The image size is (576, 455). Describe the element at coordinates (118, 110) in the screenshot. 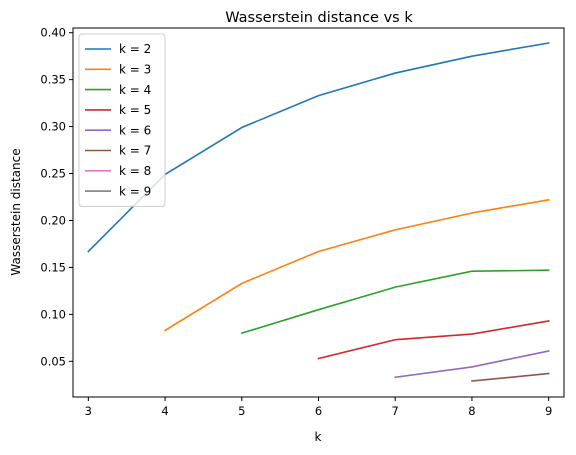

I see `legend-entry: k = 5` at that location.